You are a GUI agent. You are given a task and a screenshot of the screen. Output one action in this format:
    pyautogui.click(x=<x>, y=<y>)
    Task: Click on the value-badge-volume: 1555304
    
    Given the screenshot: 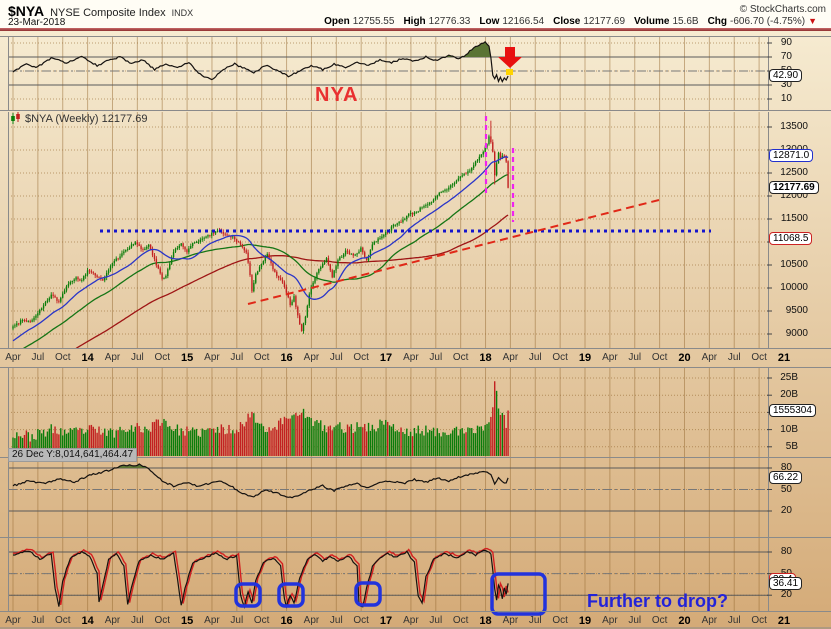 What is the action you would take?
    pyautogui.click(x=792, y=410)
    